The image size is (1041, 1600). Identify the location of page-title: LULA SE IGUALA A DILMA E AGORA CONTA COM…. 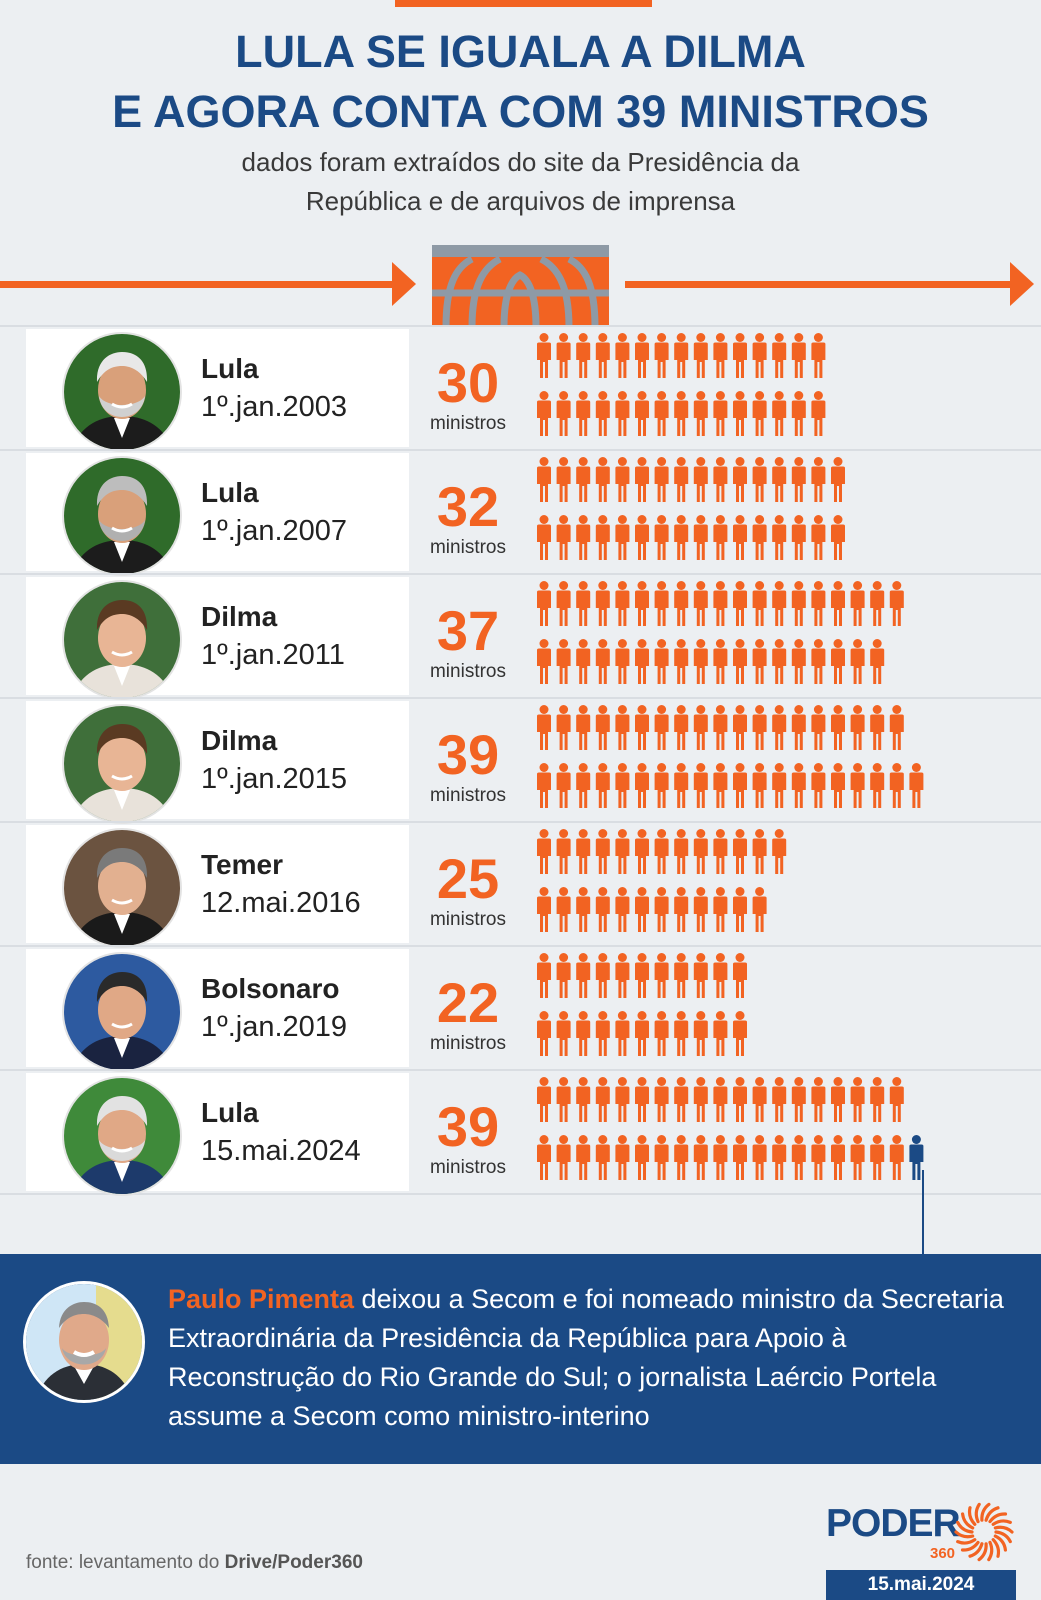
(520, 82).